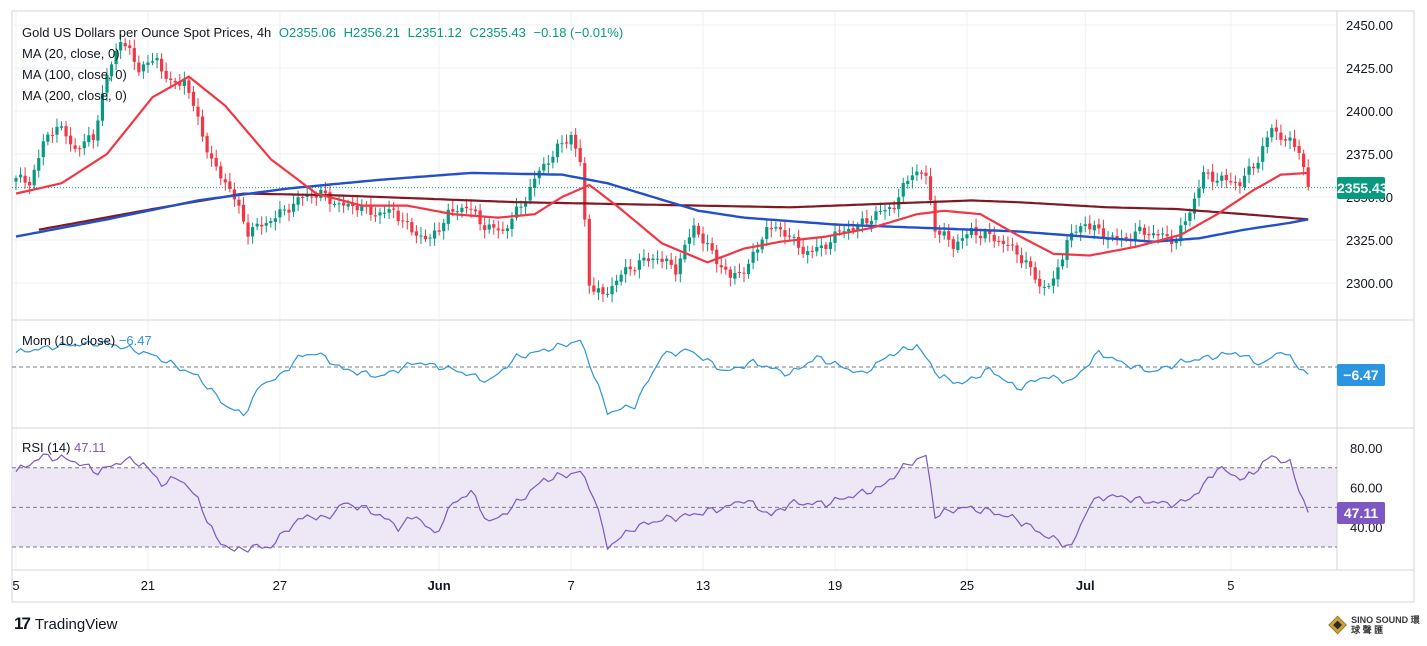 This screenshot has width=1427, height=646. I want to click on ma200-legend: MA (200, close, 0), so click(74, 95).